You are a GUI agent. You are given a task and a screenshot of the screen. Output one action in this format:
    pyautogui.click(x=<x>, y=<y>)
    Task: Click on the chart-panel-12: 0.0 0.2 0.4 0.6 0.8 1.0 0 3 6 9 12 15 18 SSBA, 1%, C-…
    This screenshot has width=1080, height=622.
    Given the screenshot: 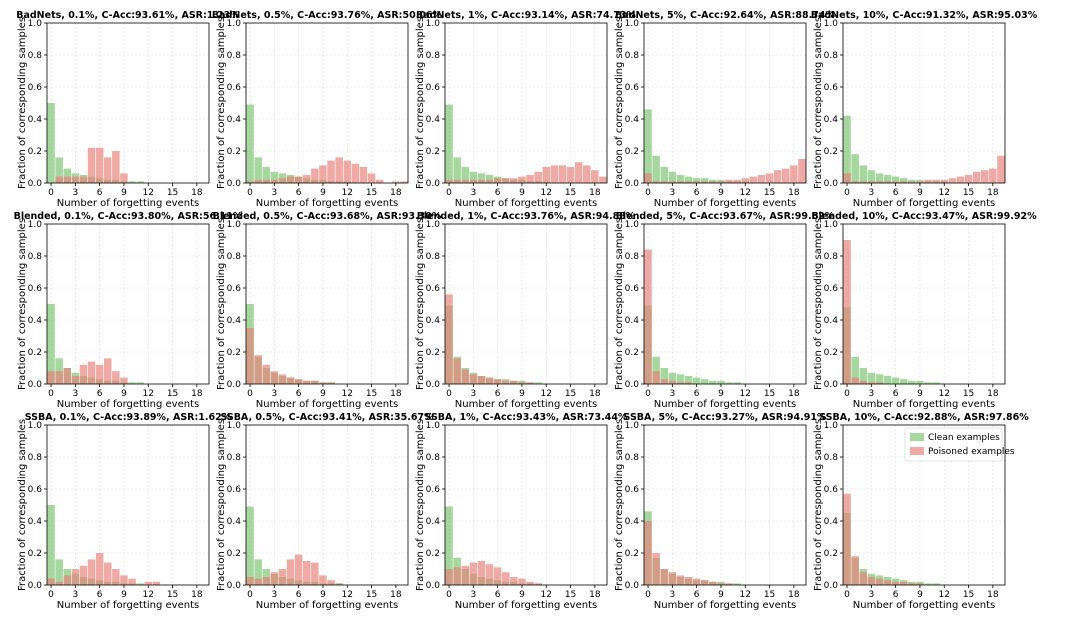 What is the action you would take?
    pyautogui.click(x=521, y=511)
    